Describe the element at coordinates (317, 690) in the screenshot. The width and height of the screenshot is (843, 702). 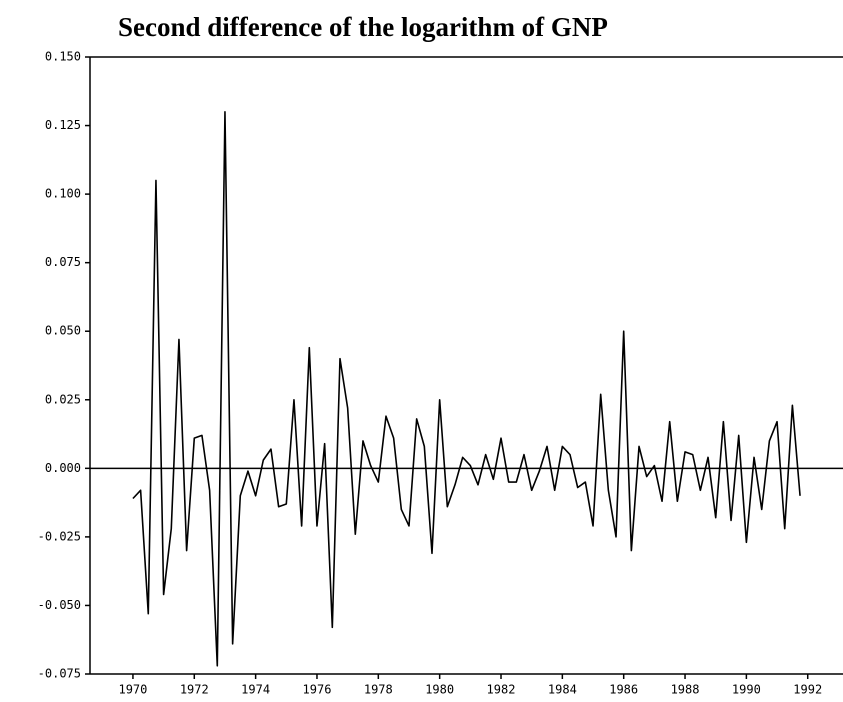
I see `x-tick-label: 1976` at that location.